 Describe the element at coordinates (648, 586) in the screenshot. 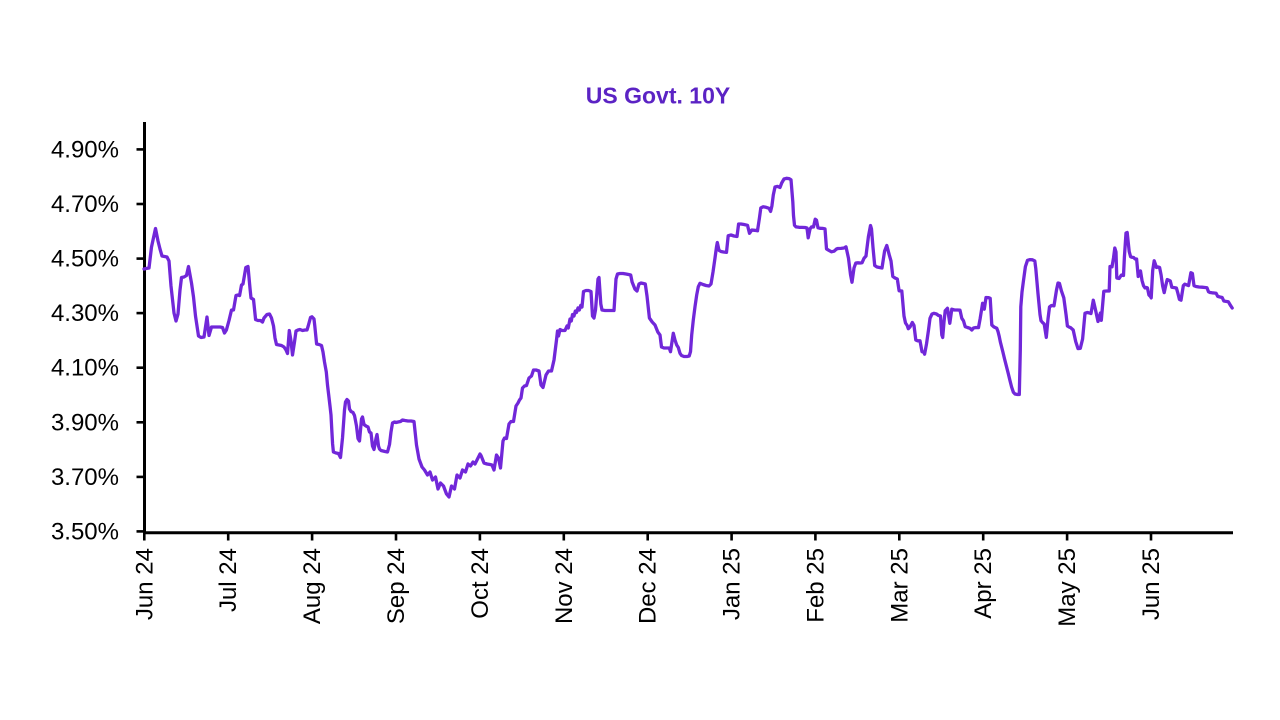

I see `svg-text: Dec 24` at that location.